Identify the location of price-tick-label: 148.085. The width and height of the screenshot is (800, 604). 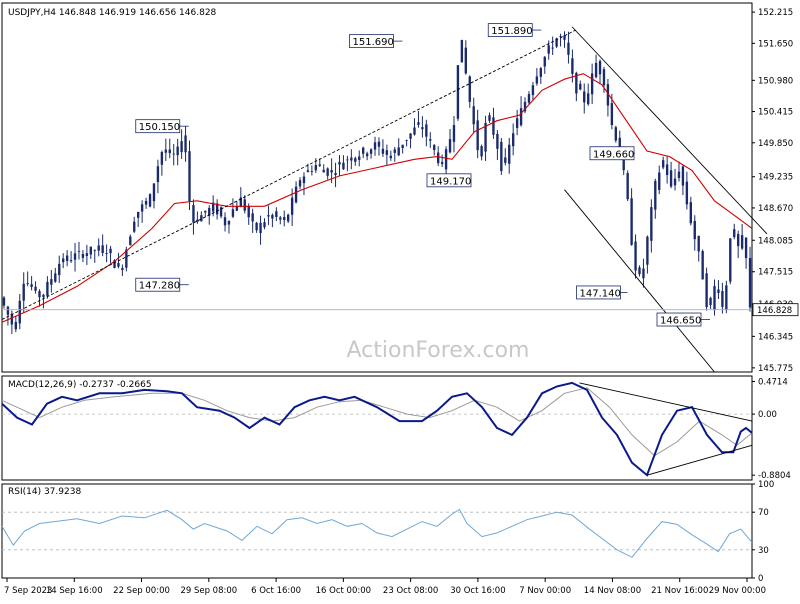
(775, 241).